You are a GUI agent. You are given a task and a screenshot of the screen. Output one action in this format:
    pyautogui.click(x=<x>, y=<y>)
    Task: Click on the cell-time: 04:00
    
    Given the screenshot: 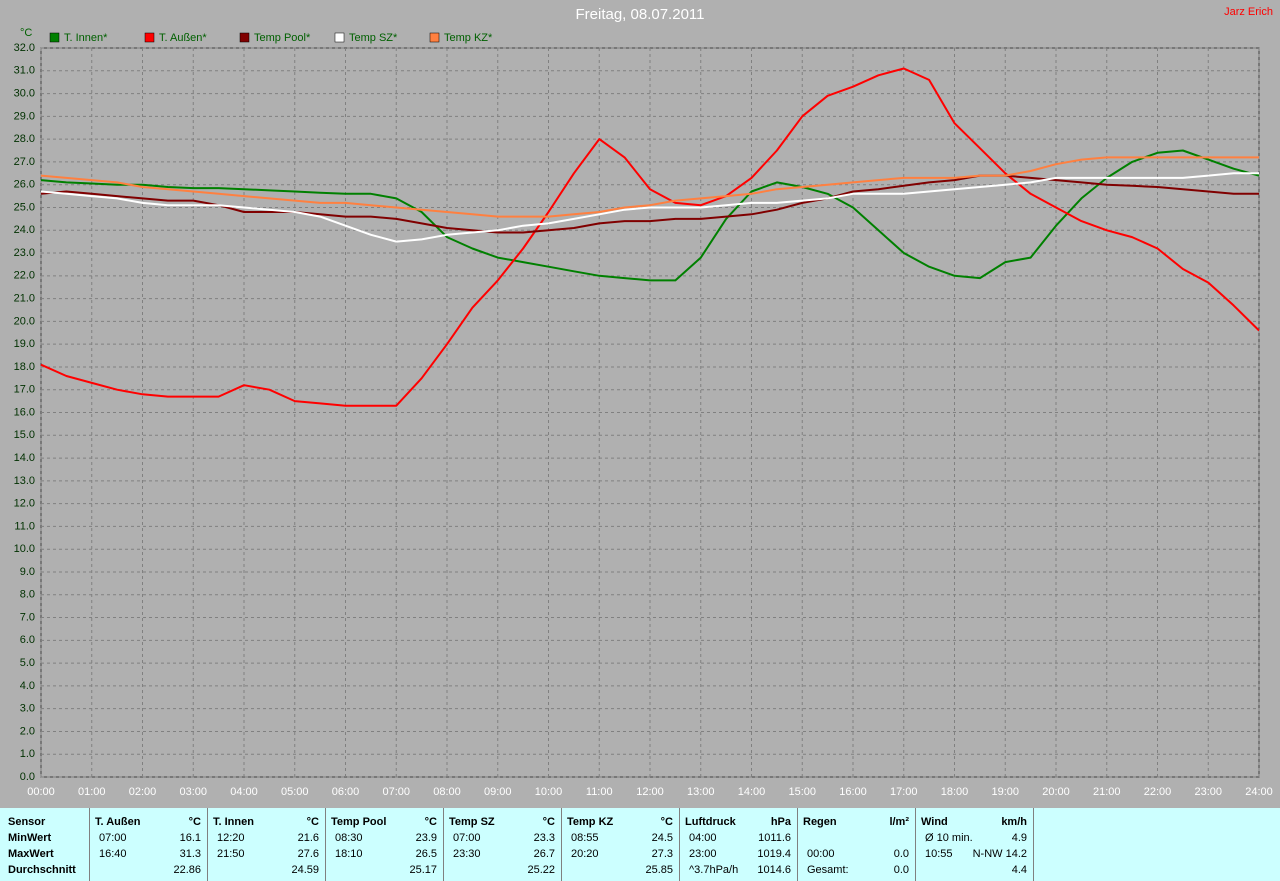 What is the action you would take?
    pyautogui.click(x=703, y=838)
    